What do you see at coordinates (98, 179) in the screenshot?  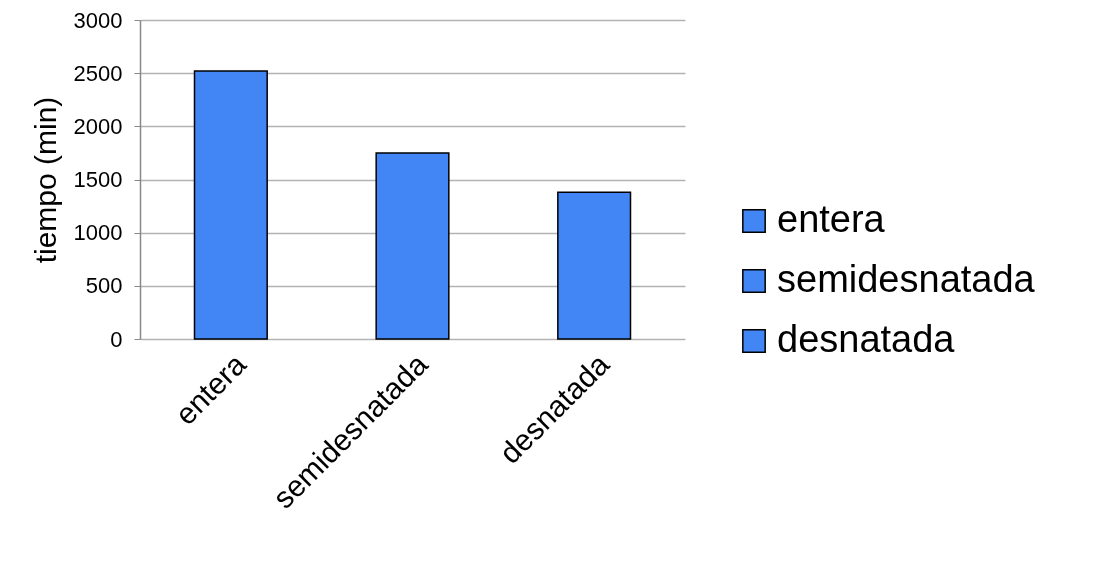 I see `y-tick-label: 1500` at bounding box center [98, 179].